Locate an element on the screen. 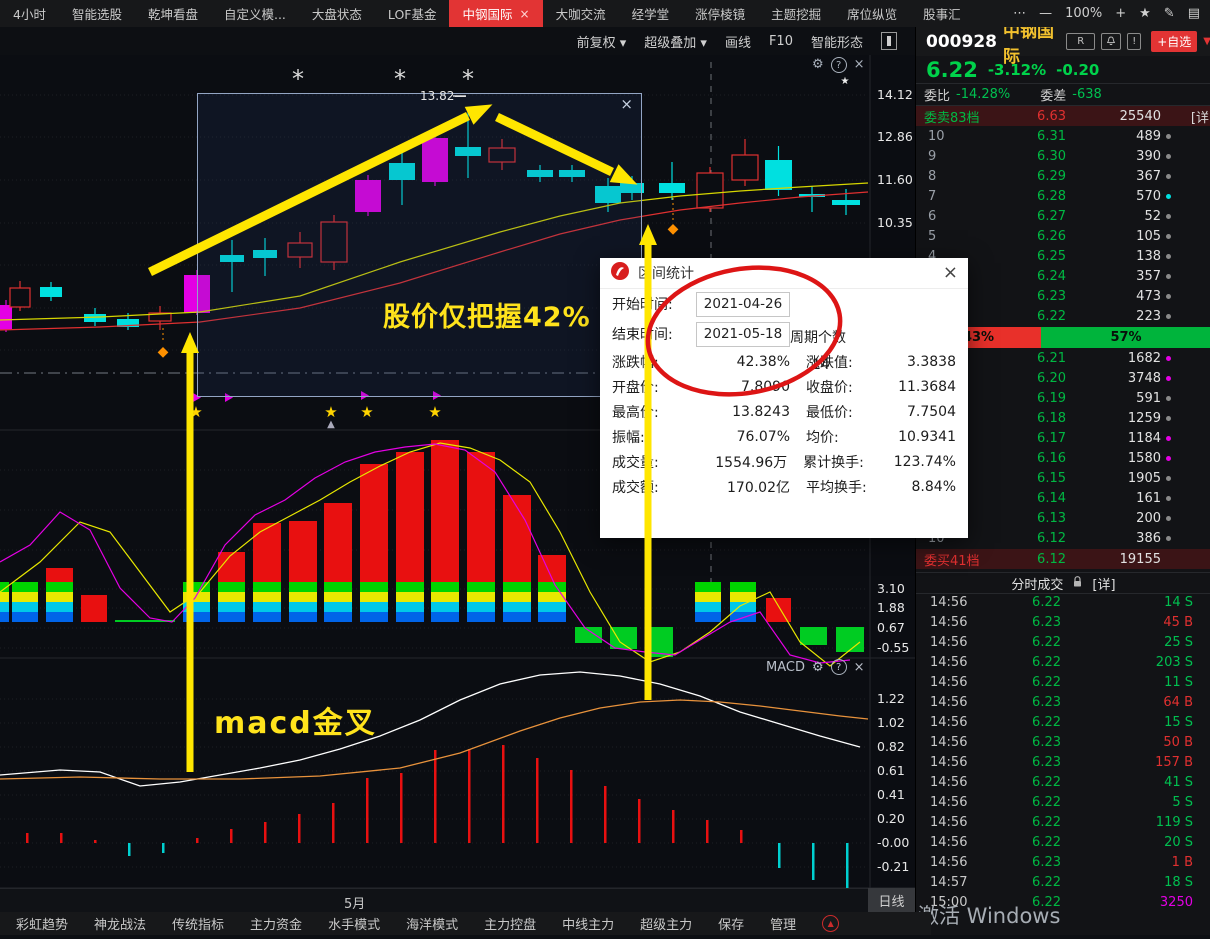 Image resolution: width=1210 pixels, height=939 pixels. ask-row: 4 6.25 138 is located at coordinates (1063, 256).